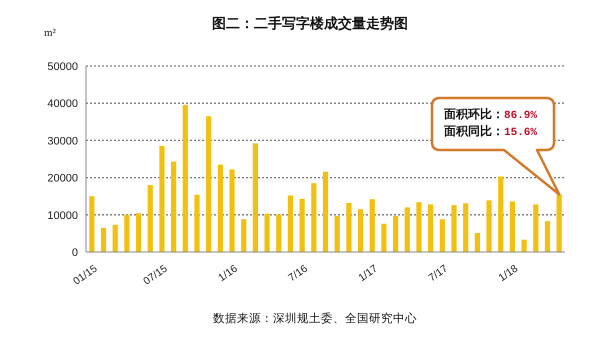 This screenshot has height=337, width=612. I want to click on x-tick-label: 1/17, so click(368, 273).